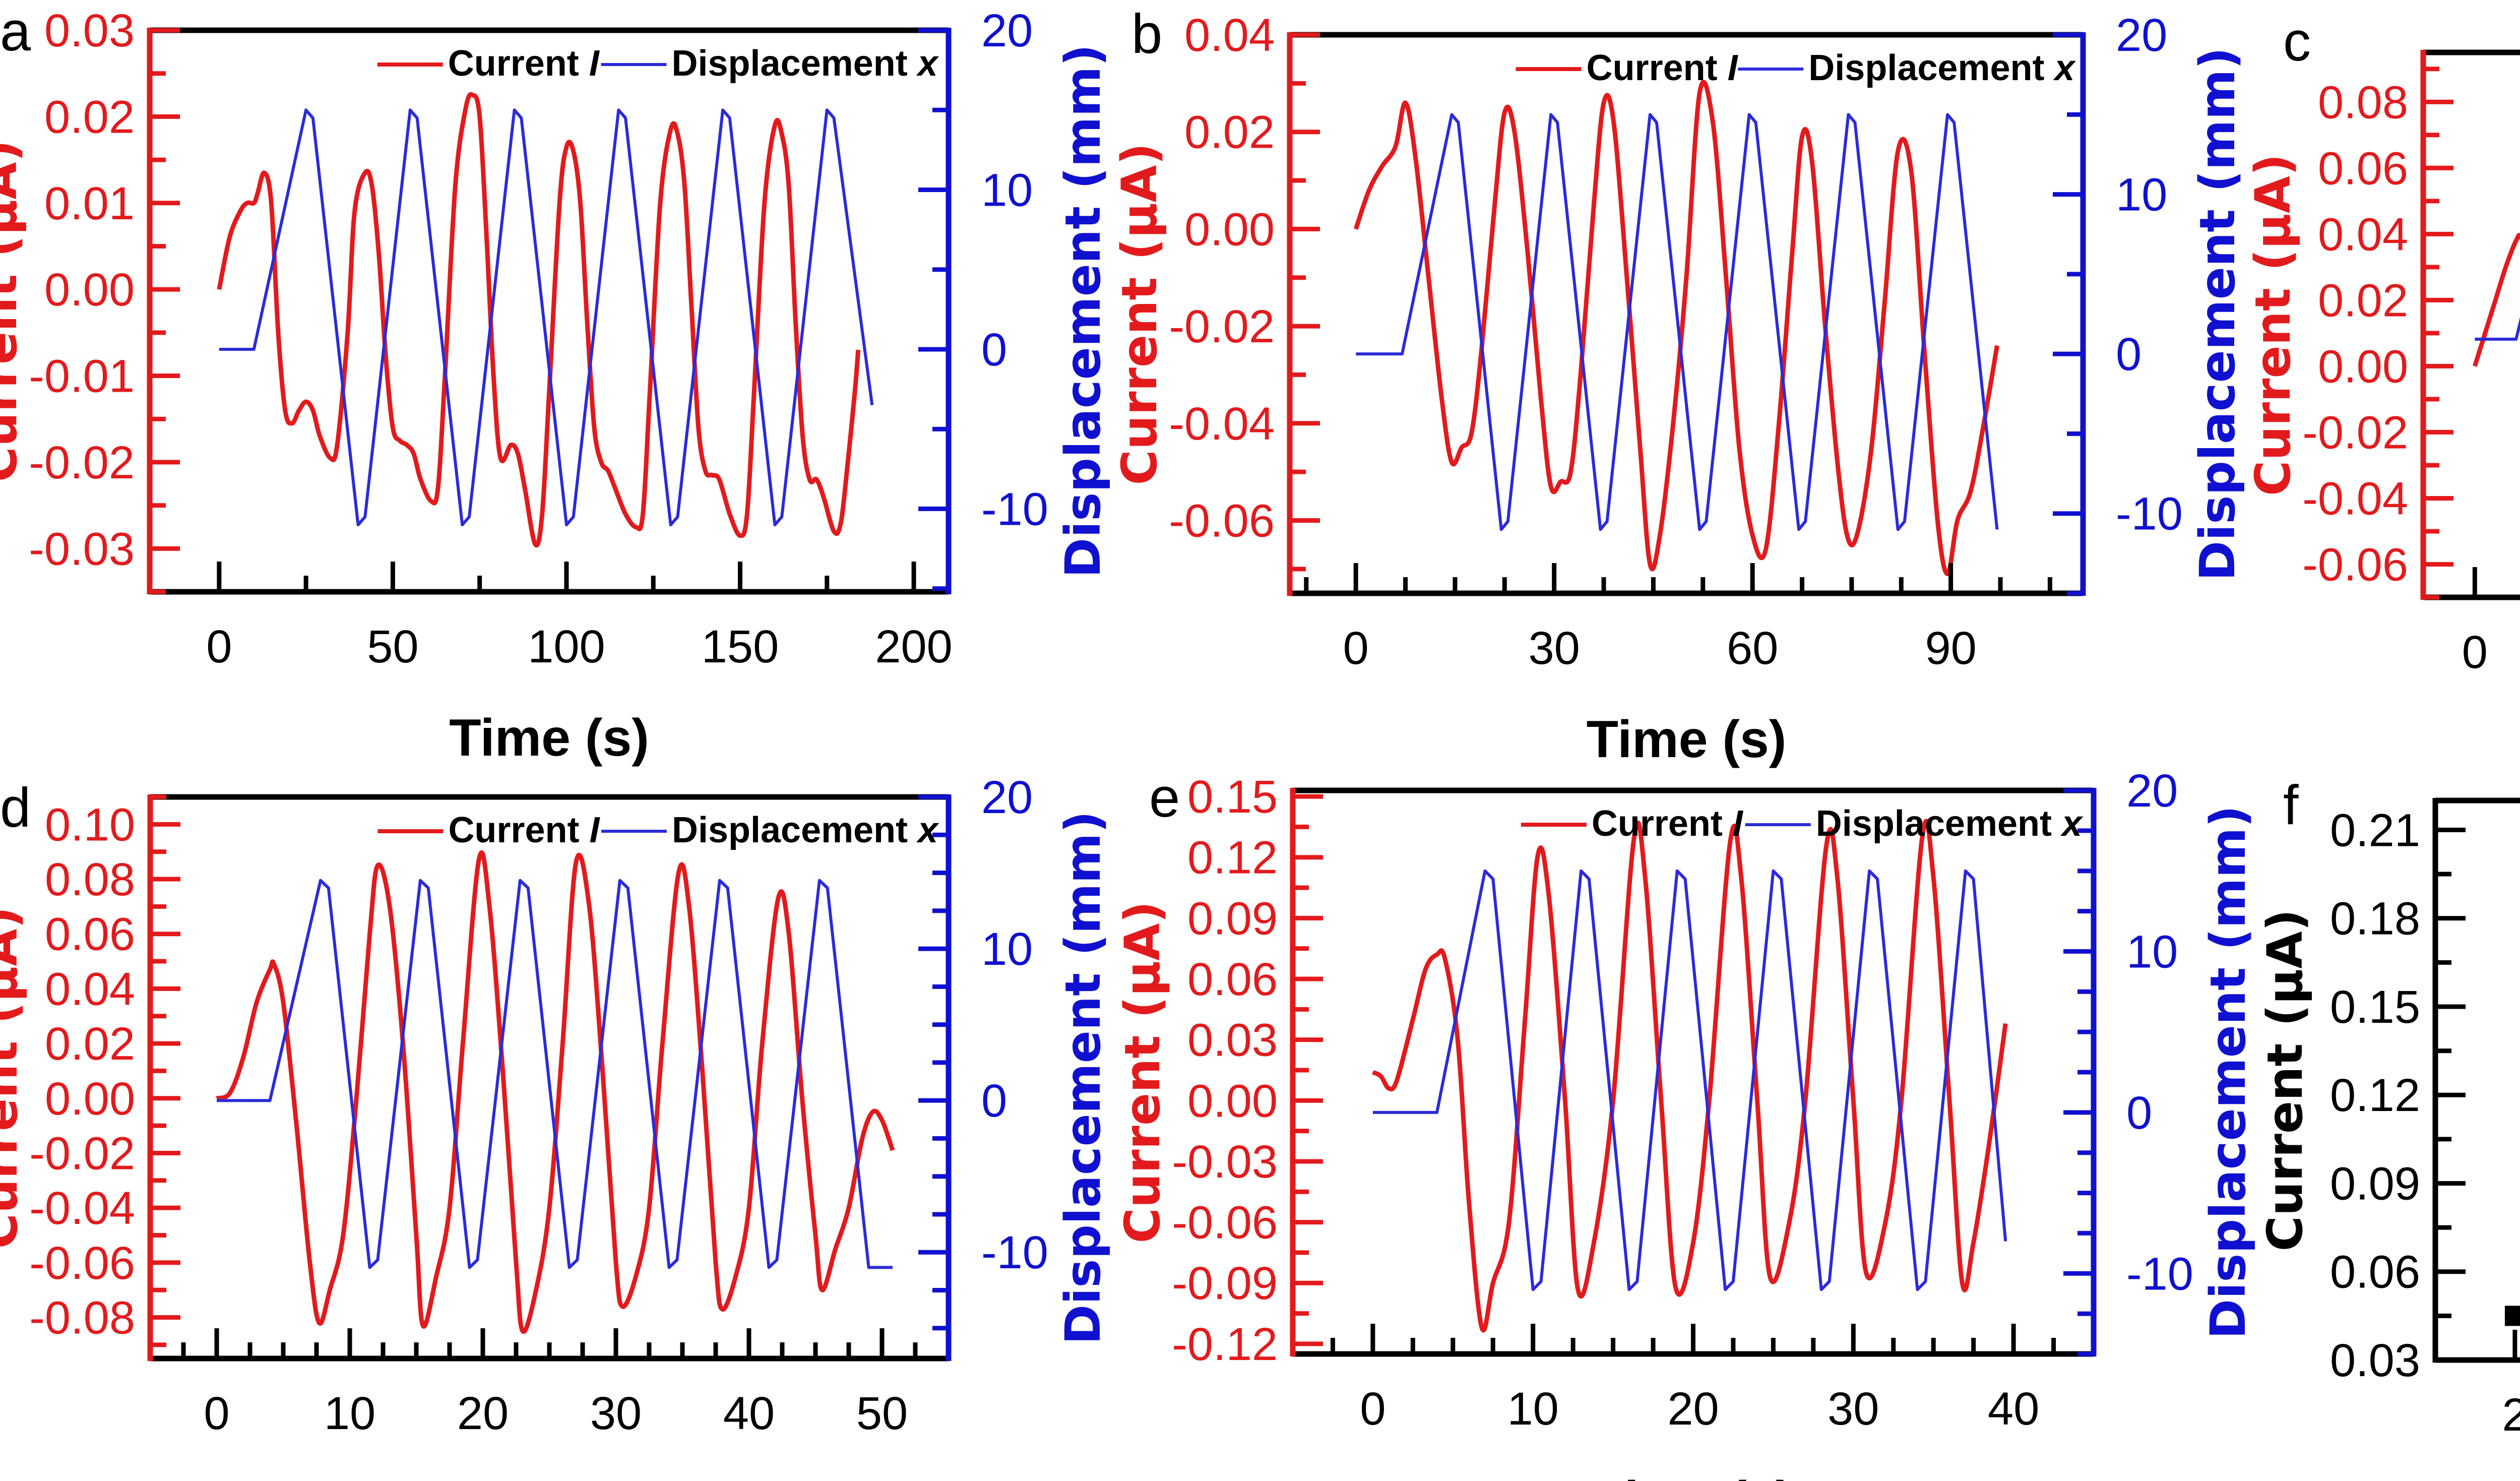 This screenshot has width=2520, height=1481. What do you see at coordinates (2516, 1317) in the screenshot?
I see `fitted-line` at bounding box center [2516, 1317].